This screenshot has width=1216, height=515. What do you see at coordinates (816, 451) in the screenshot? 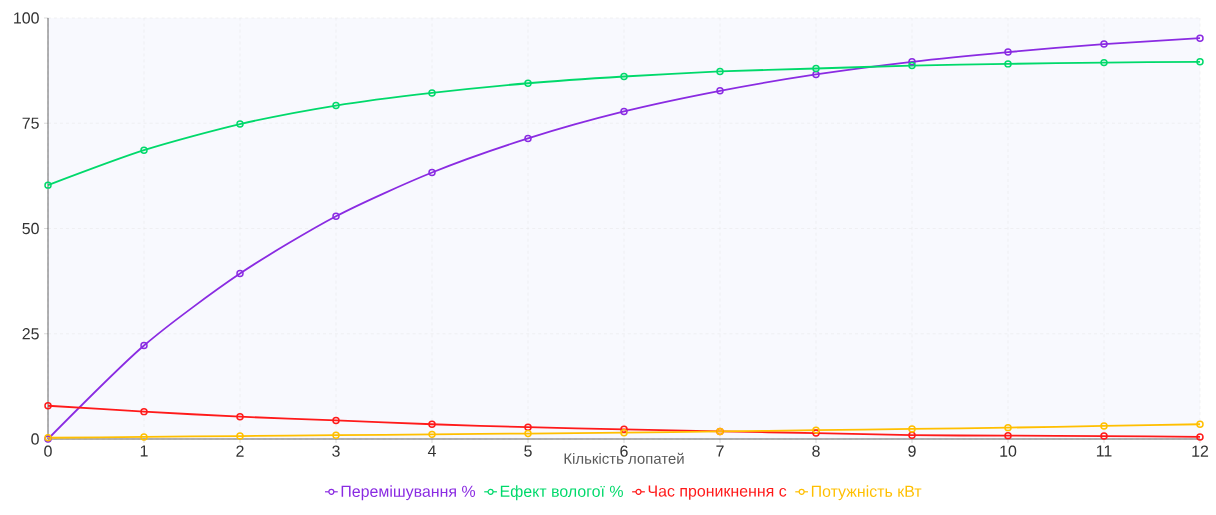
I see `x-tick-label: 8` at bounding box center [816, 451].